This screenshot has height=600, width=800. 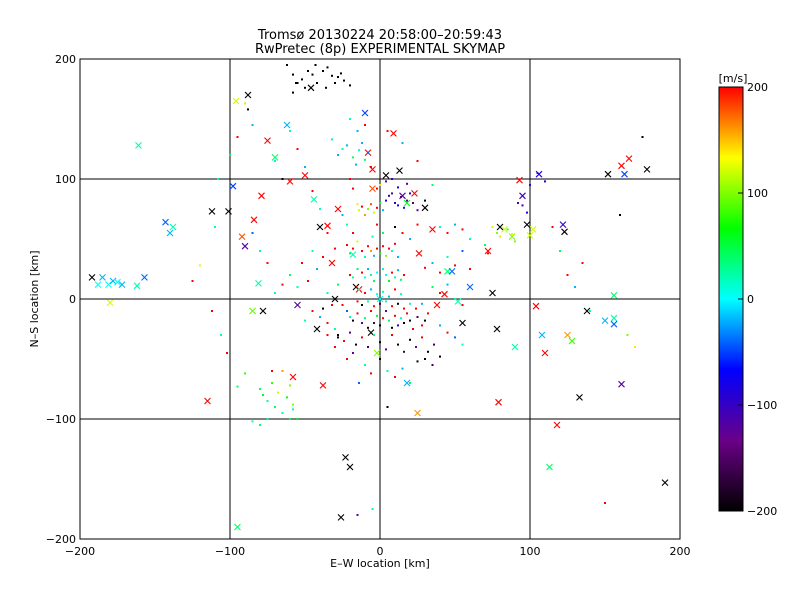 I want to click on y-tick-label: 100, so click(x=65, y=179).